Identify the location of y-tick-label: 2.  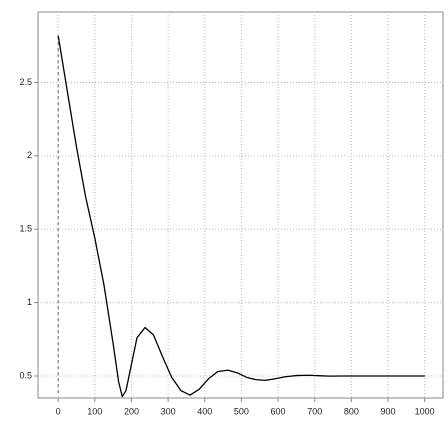
(29, 155).